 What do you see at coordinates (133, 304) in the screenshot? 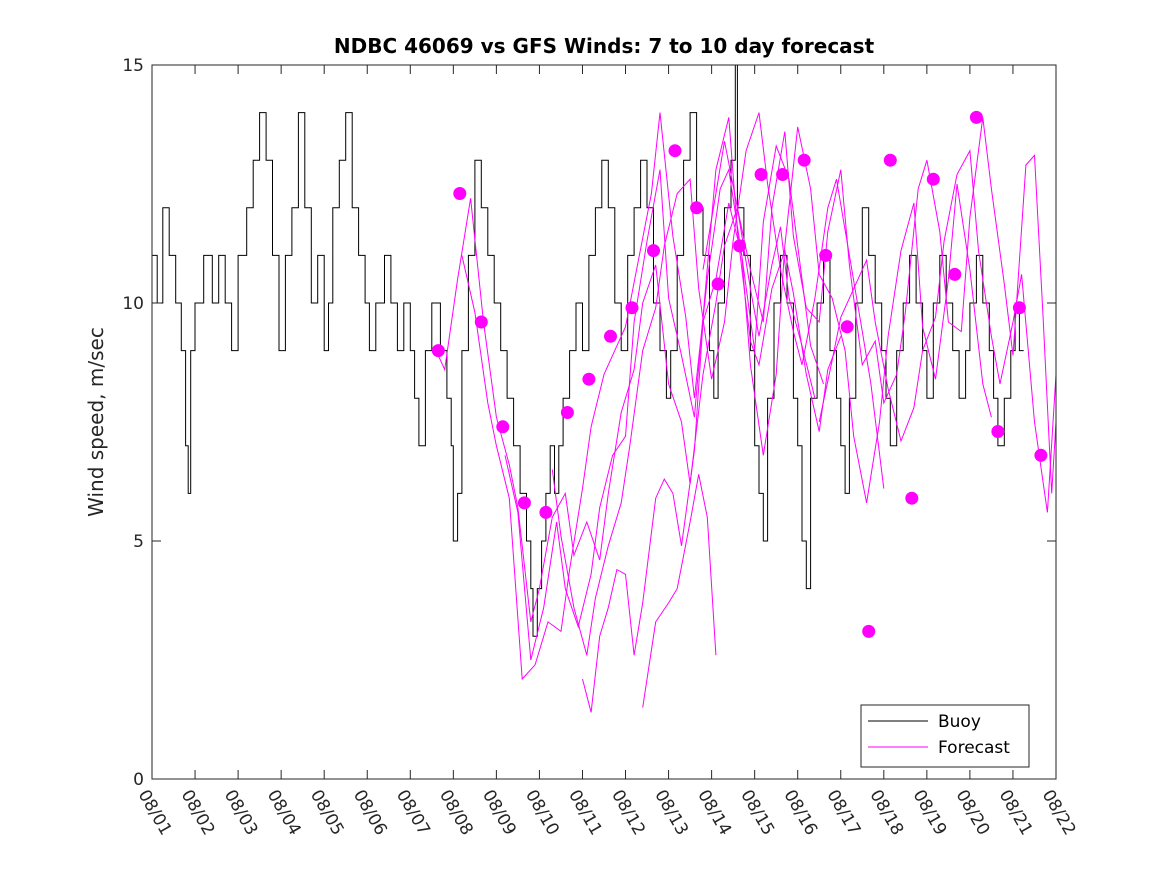
I see `y-tick-label: 10` at bounding box center [133, 304].